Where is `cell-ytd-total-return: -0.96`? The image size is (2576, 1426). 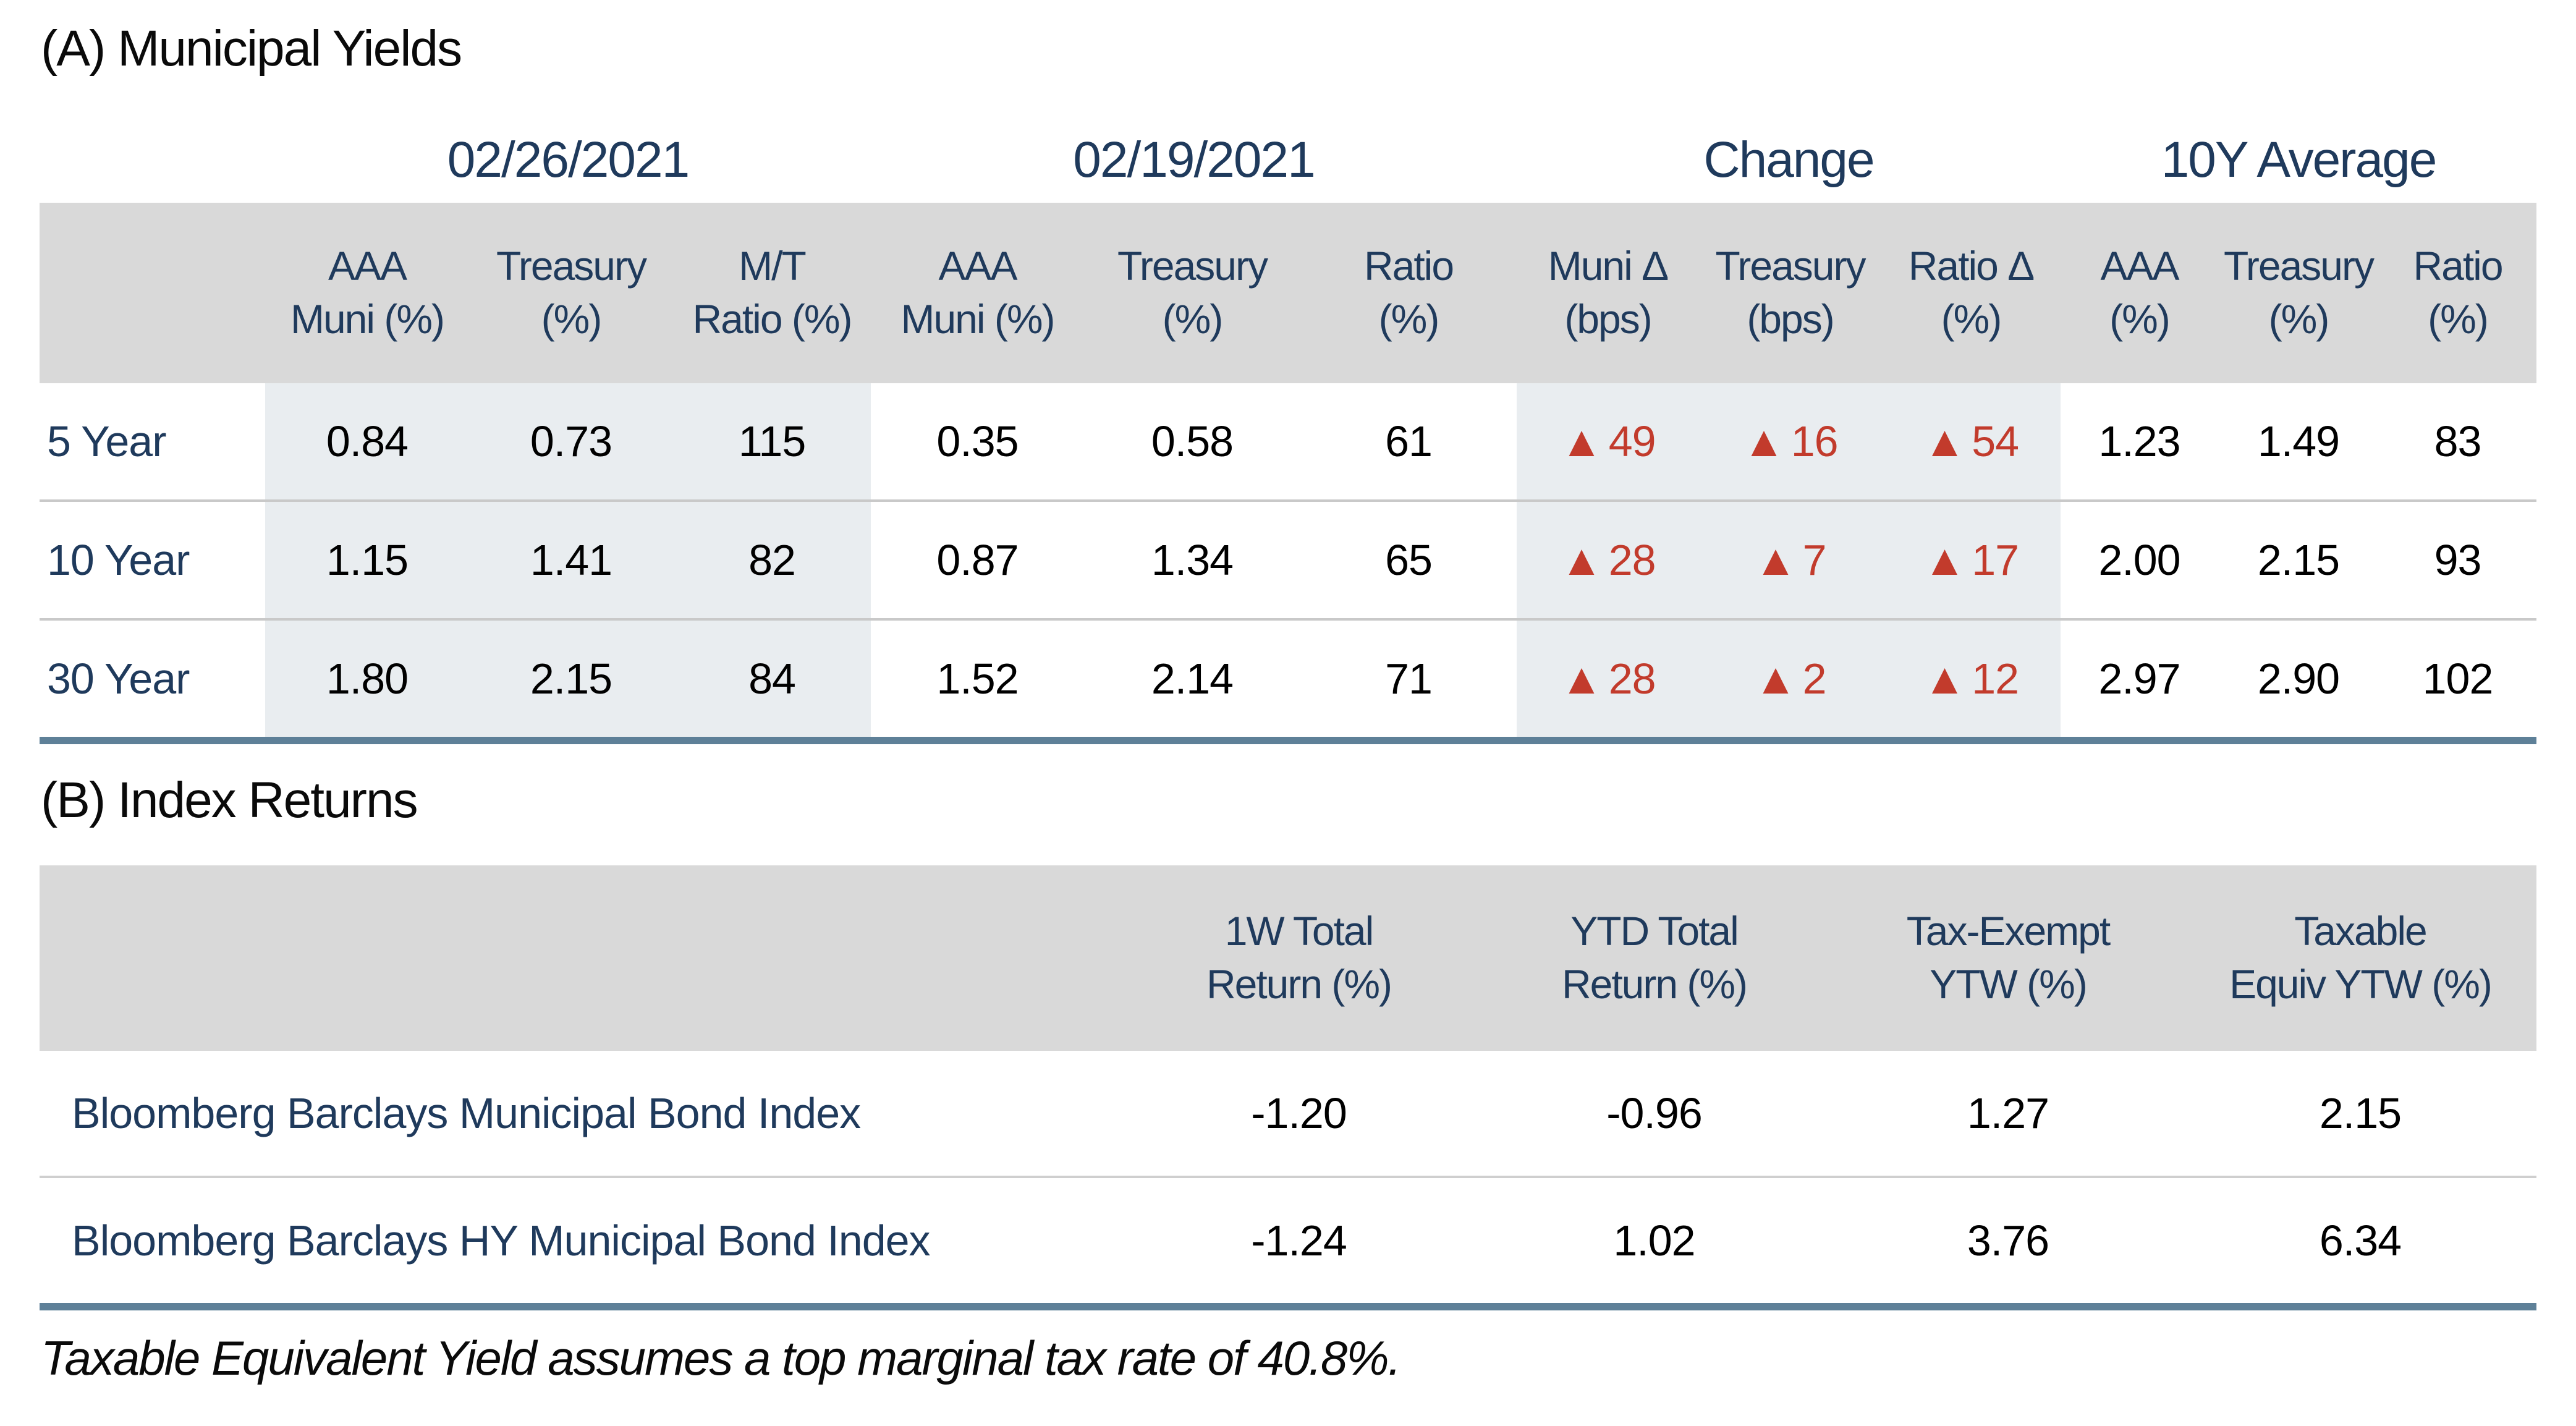
cell-ytd-total-return: -0.96 is located at coordinates (1654, 1113).